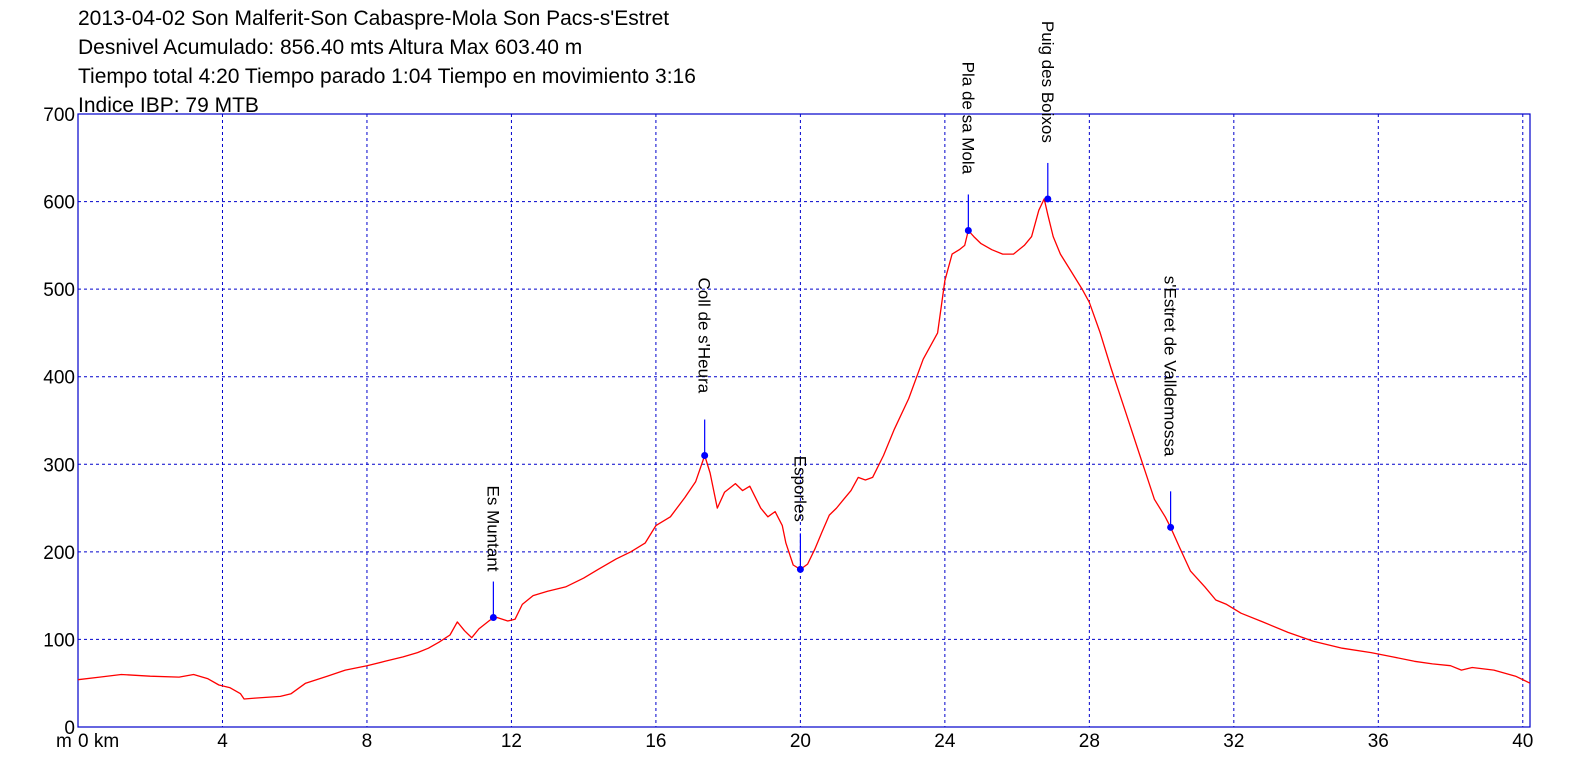 The width and height of the screenshot is (1596, 778). I want to click on y-tick-label: 500, so click(59, 290).